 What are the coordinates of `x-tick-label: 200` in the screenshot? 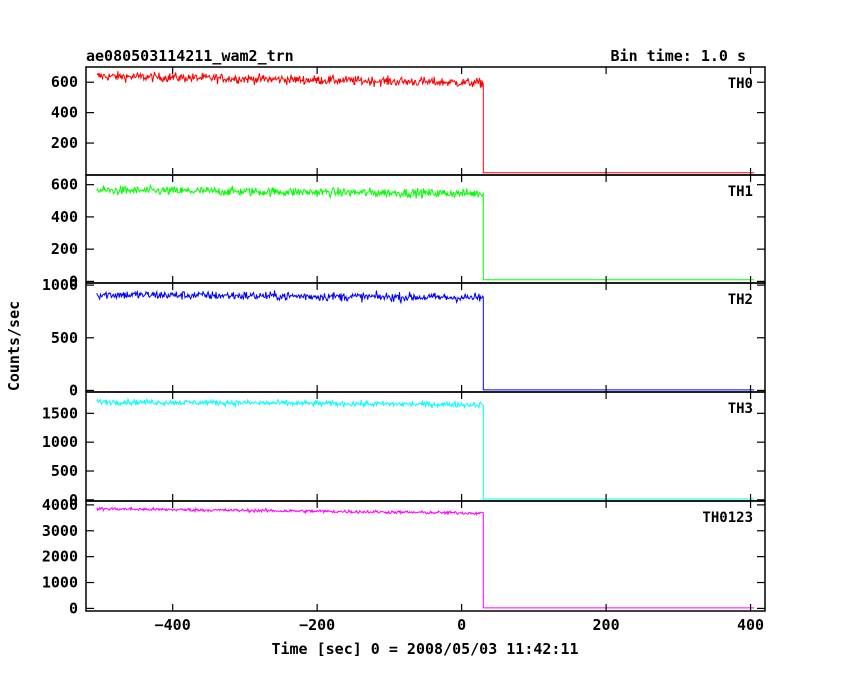 It's located at (606, 625).